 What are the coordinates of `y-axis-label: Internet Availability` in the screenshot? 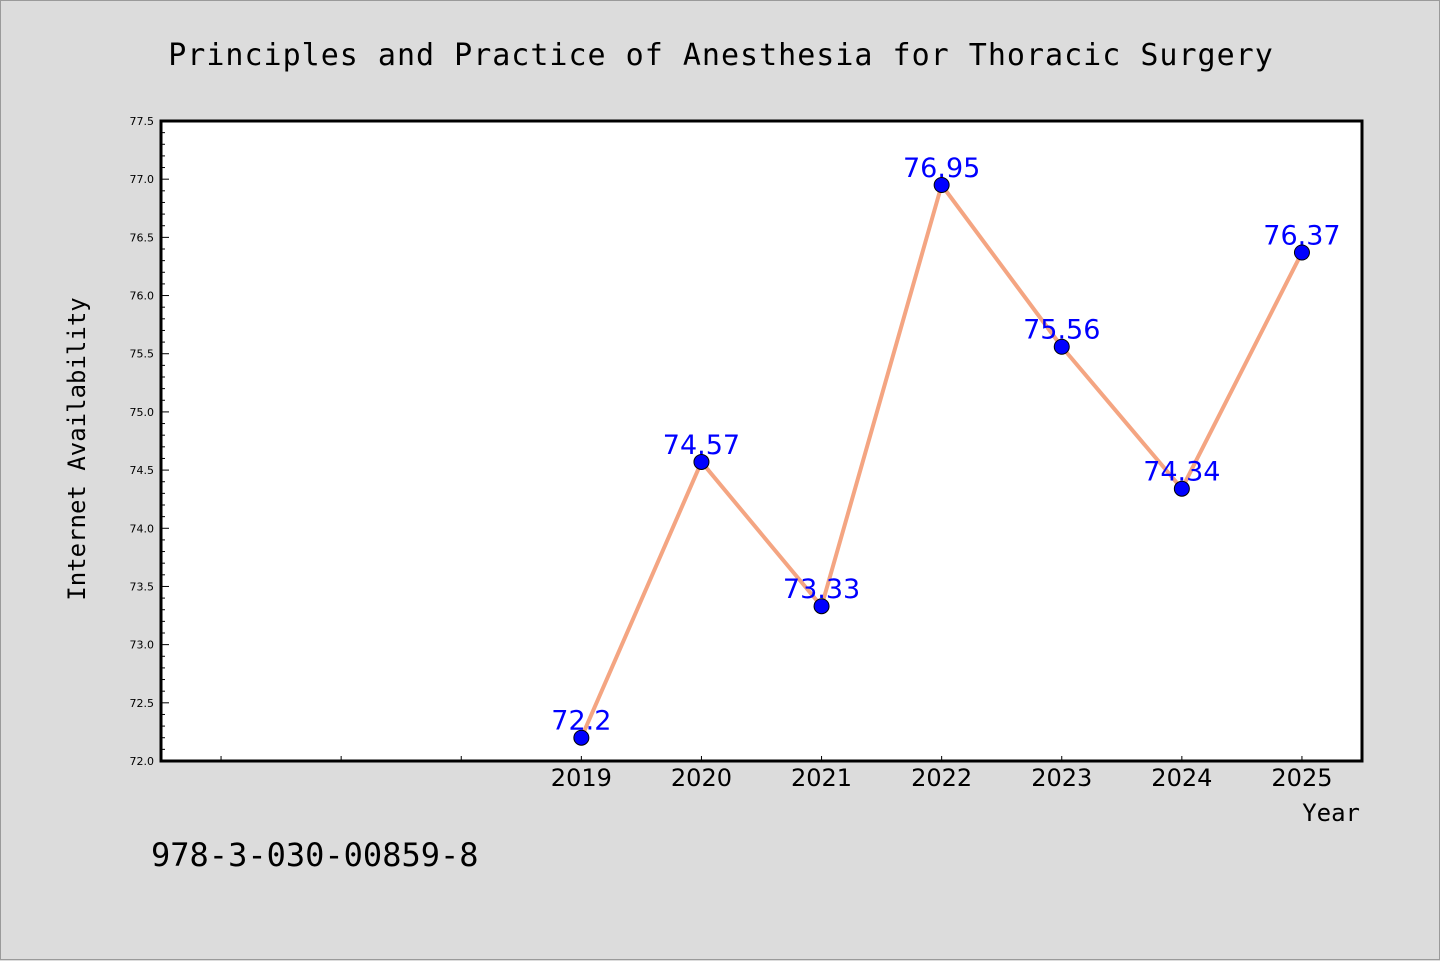 It's located at (77, 448).